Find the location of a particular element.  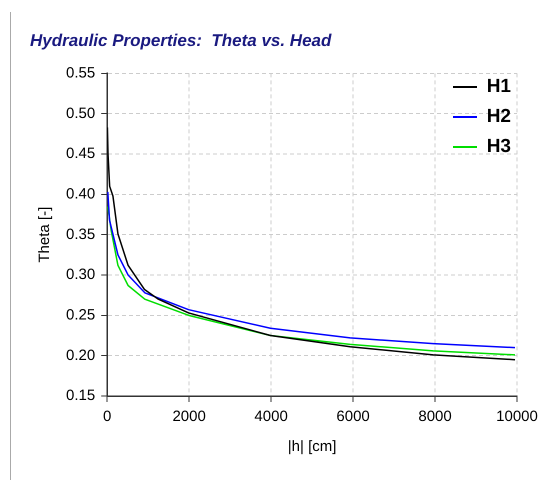

x-tick-label: 0 is located at coordinates (107, 417).